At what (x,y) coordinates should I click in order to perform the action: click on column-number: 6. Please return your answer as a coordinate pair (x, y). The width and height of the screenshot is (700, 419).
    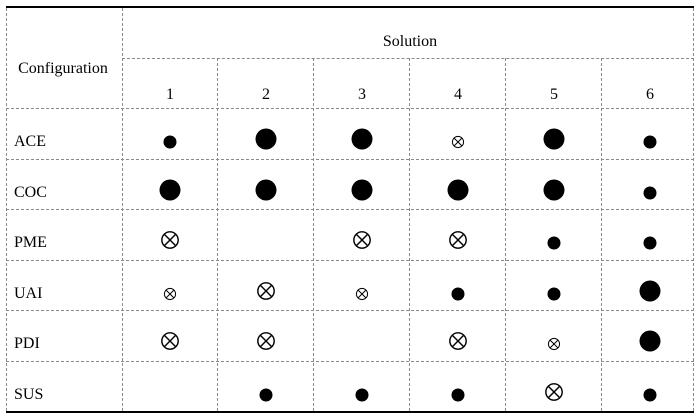
    Looking at the image, I should click on (650, 94).